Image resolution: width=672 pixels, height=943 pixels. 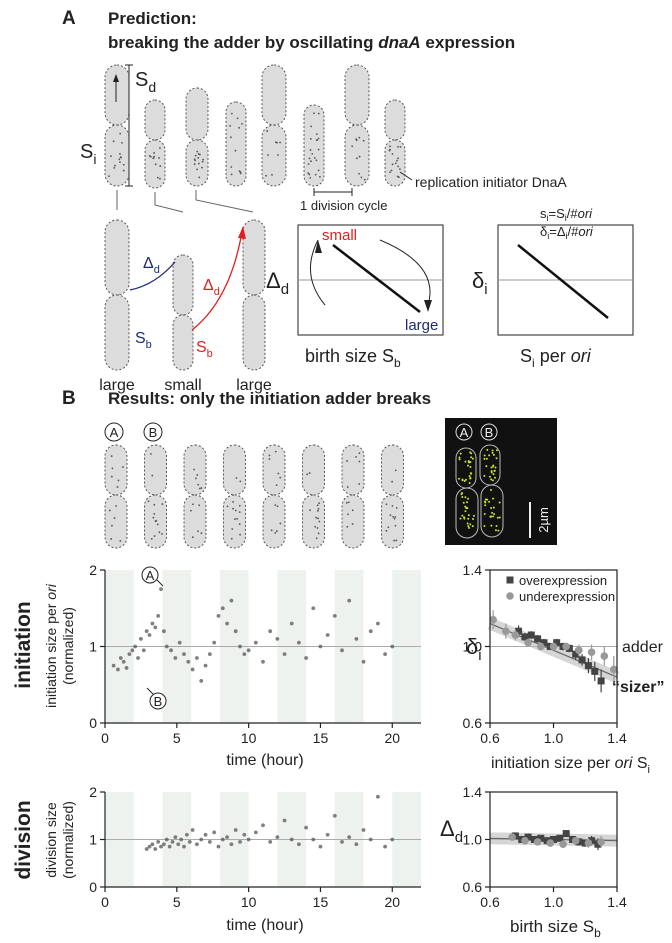 I want to click on circle-badge, so click(x=114, y=432).